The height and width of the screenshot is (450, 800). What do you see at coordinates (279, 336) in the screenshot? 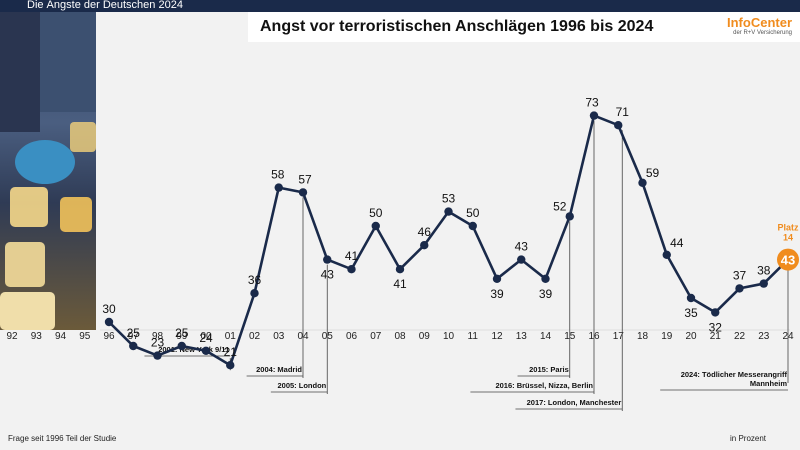
I see `x-tick-label: 03` at bounding box center [279, 336].